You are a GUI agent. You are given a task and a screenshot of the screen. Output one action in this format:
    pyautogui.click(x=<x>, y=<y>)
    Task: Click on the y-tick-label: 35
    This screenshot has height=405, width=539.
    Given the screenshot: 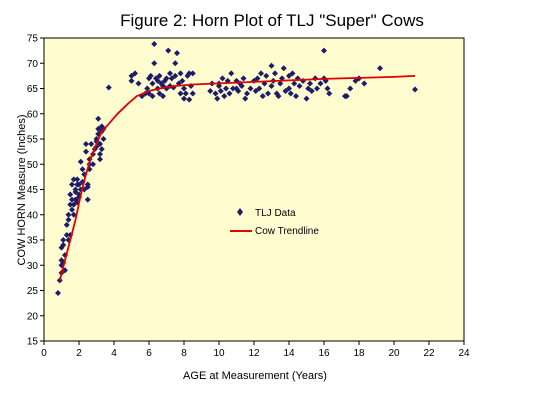 What is the action you would take?
    pyautogui.click(x=33, y=241)
    